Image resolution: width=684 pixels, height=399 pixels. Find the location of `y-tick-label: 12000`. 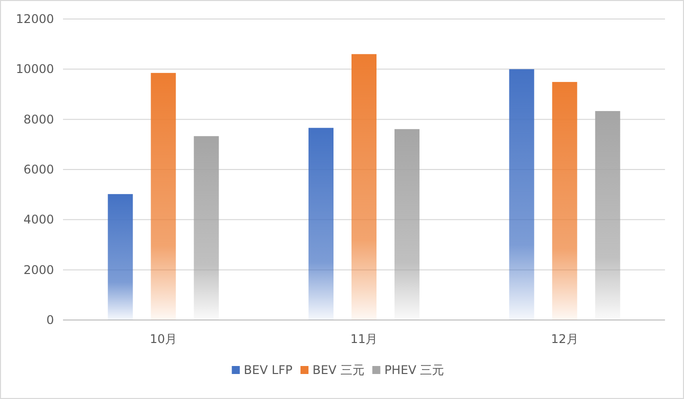

y-tick-label: 12000 is located at coordinates (35, 19).